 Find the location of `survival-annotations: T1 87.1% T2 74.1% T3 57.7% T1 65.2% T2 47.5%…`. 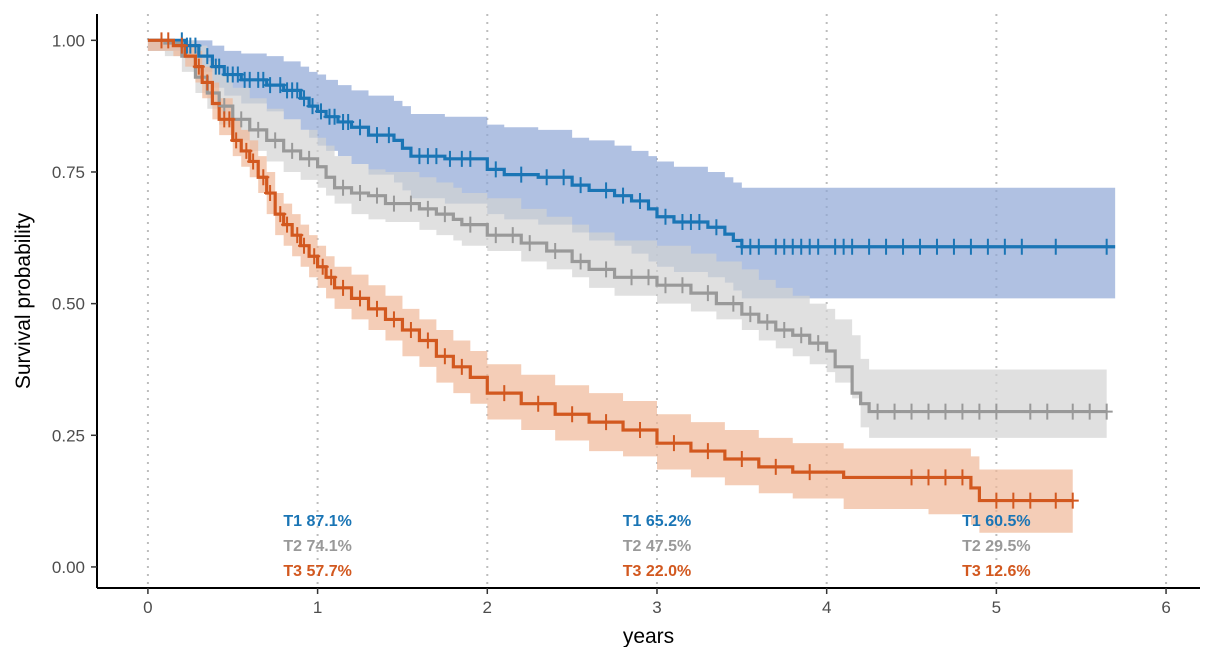

survival-annotations: T1 87.1% T2 74.1% T3 57.7% T1 65.2% T2 47.5%… is located at coordinates (656, 546).